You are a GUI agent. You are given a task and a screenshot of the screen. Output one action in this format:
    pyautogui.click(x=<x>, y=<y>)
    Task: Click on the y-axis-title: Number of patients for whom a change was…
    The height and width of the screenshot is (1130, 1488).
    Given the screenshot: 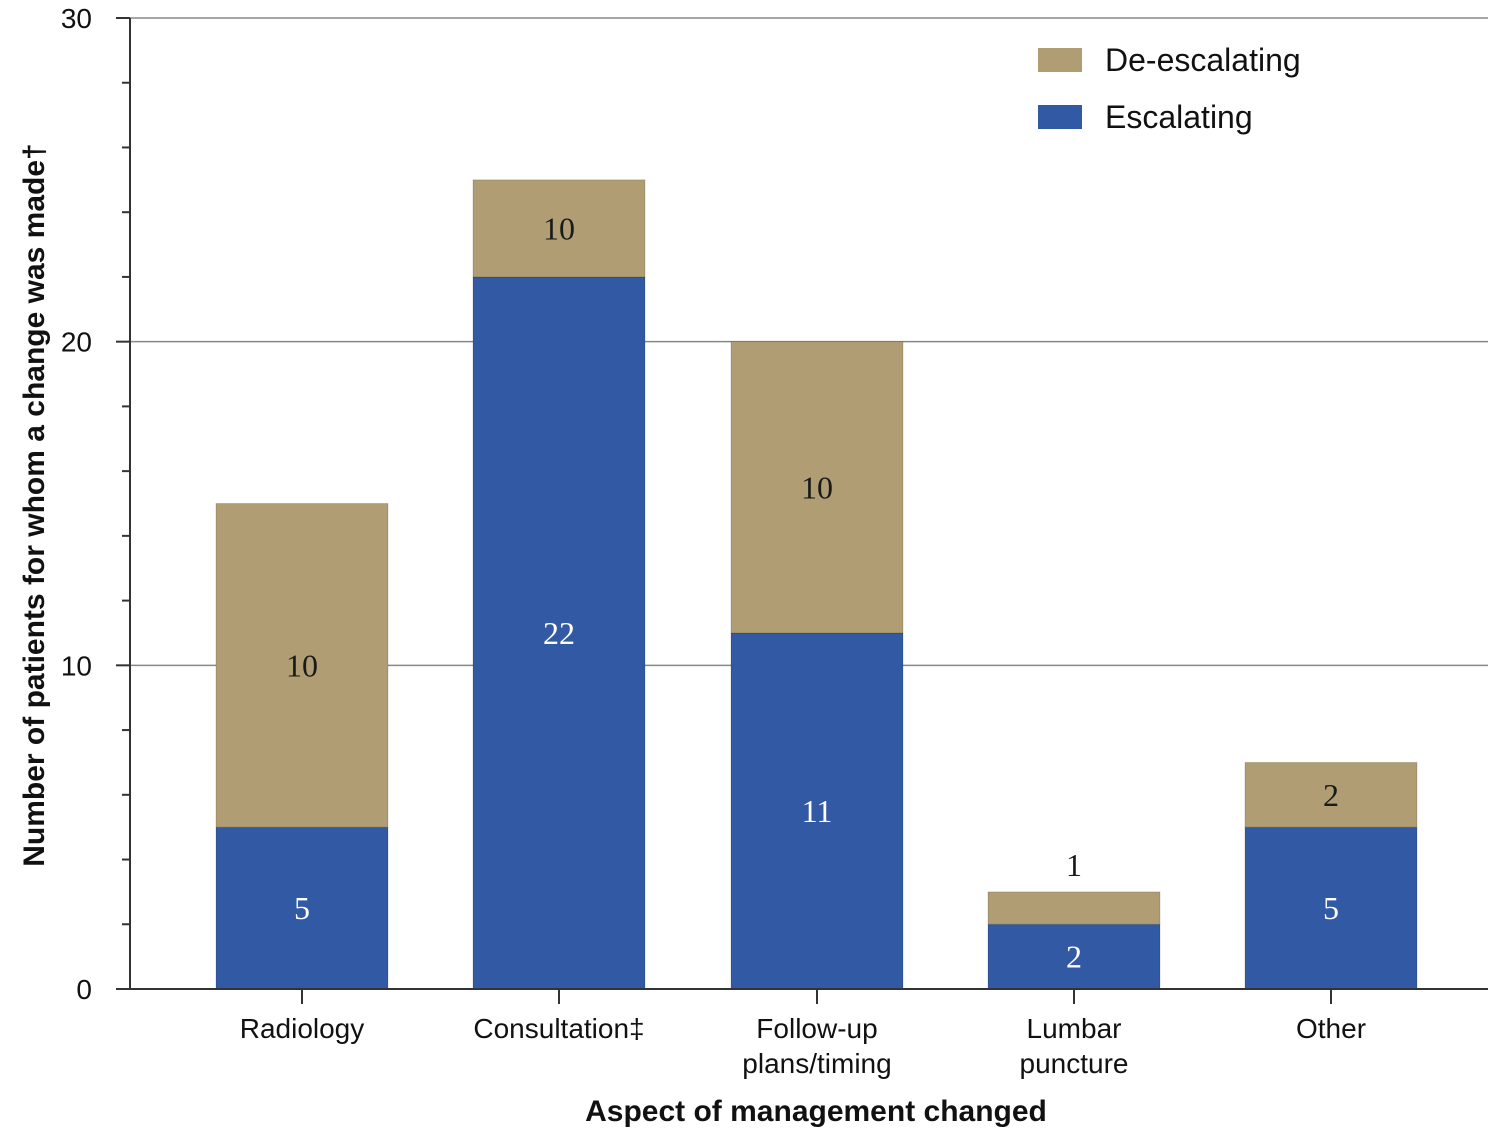 What is the action you would take?
    pyautogui.click(x=34, y=505)
    